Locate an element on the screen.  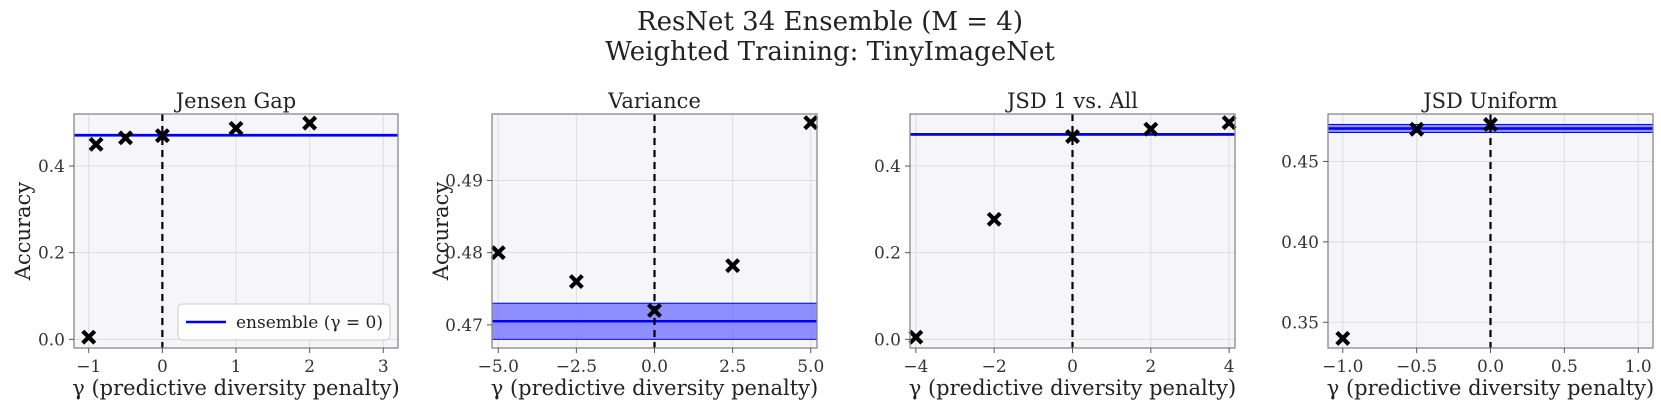
x-tick-label: 1 is located at coordinates (236, 367).